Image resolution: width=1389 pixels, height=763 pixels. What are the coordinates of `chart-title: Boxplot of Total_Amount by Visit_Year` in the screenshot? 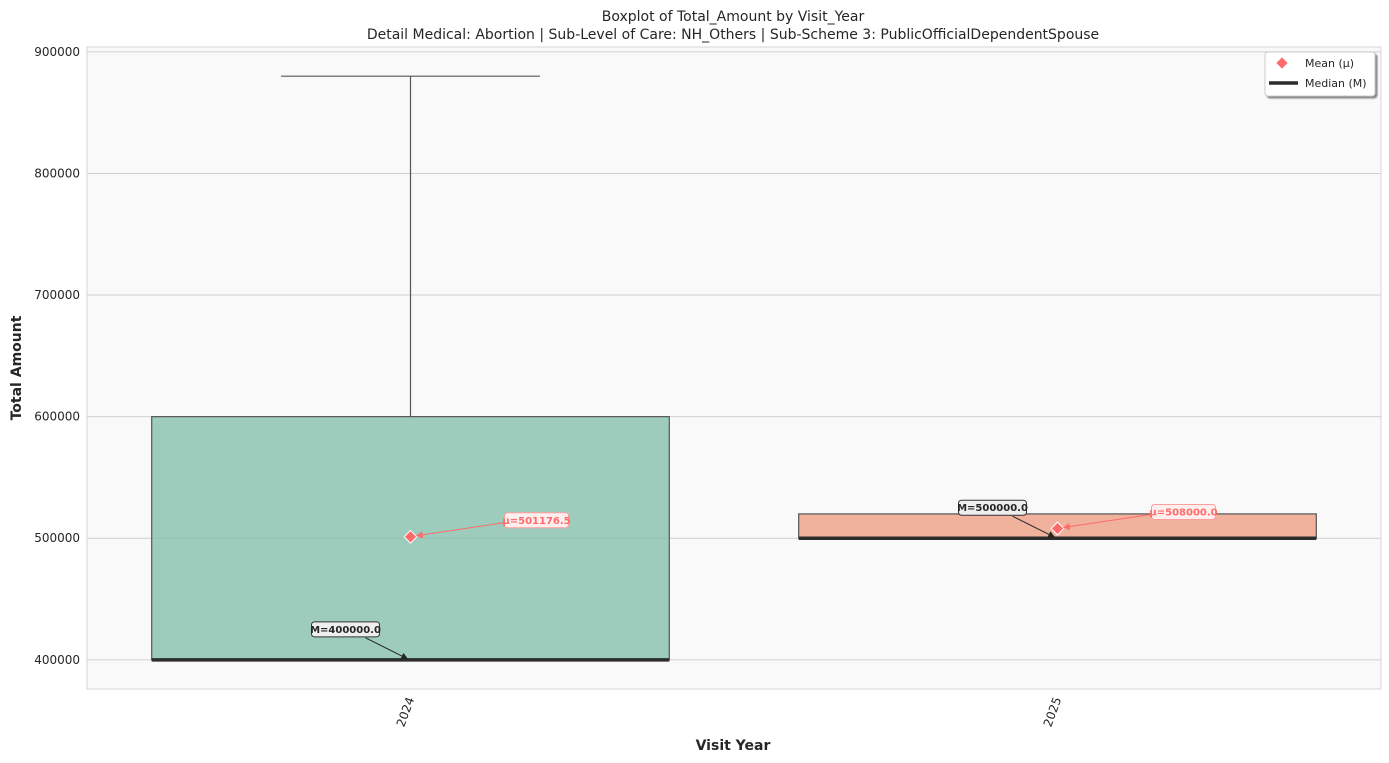 It's located at (733, 17).